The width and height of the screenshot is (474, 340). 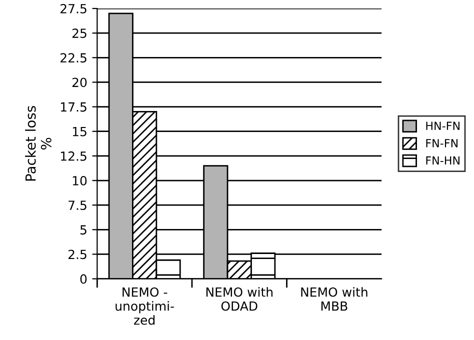 I want to click on y-tick-label: 25, so click(x=79, y=33).